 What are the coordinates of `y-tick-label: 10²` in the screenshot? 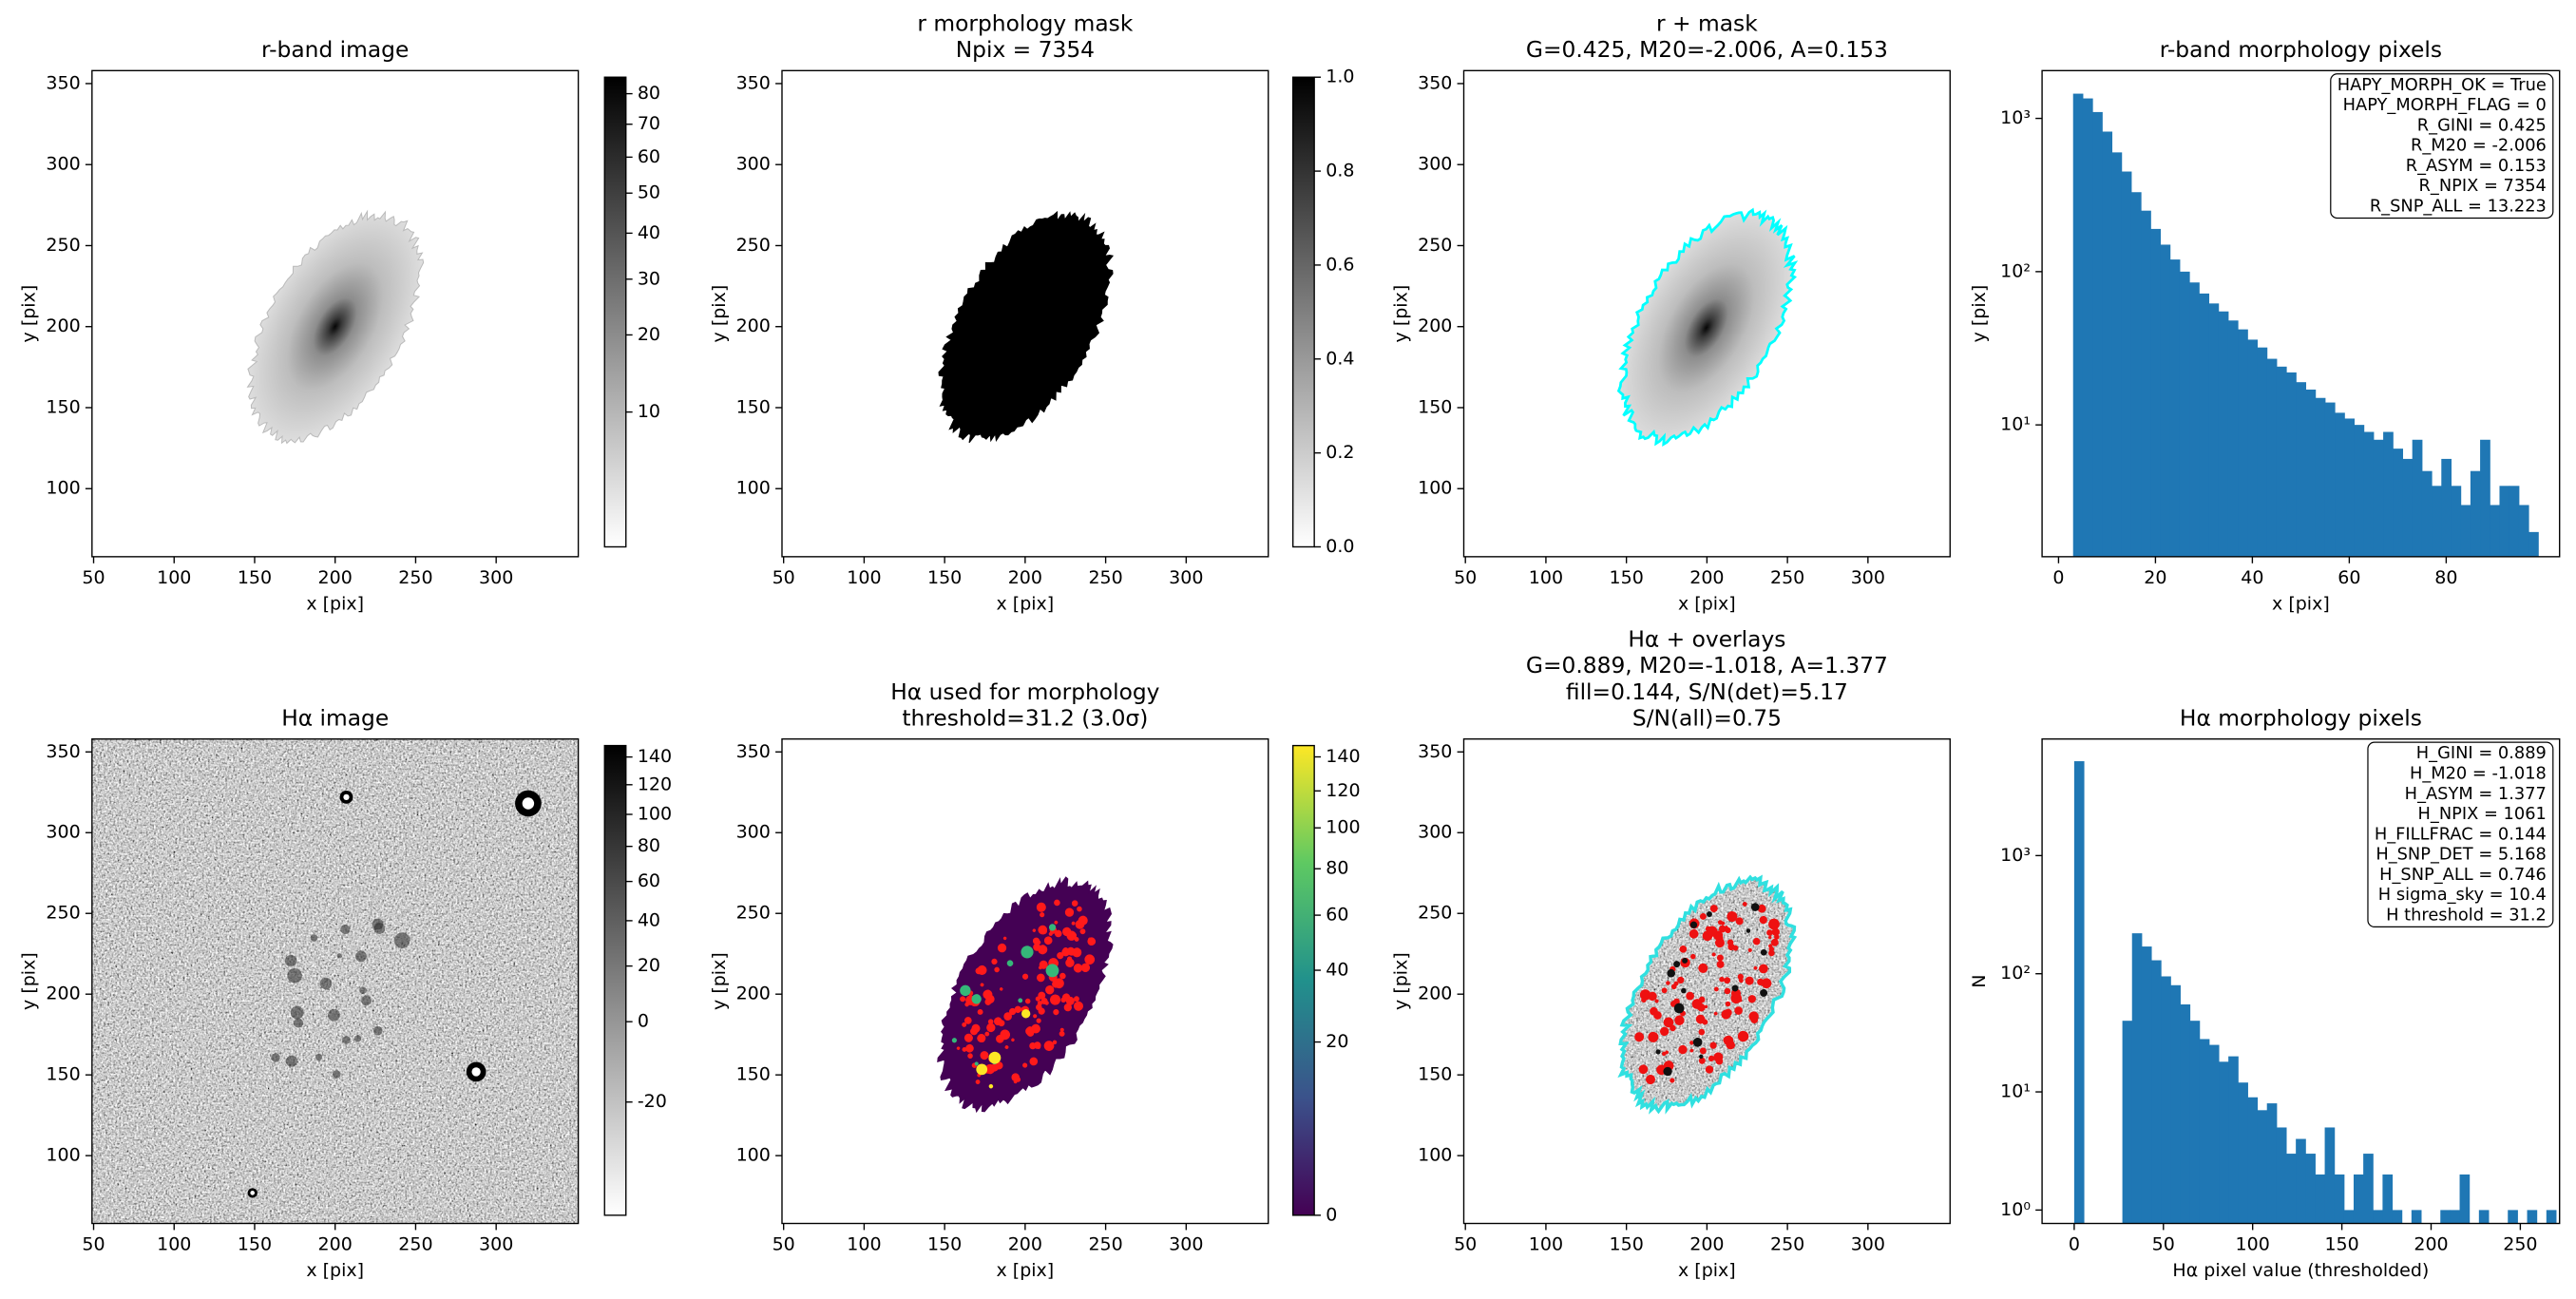 It's located at (2015, 974).